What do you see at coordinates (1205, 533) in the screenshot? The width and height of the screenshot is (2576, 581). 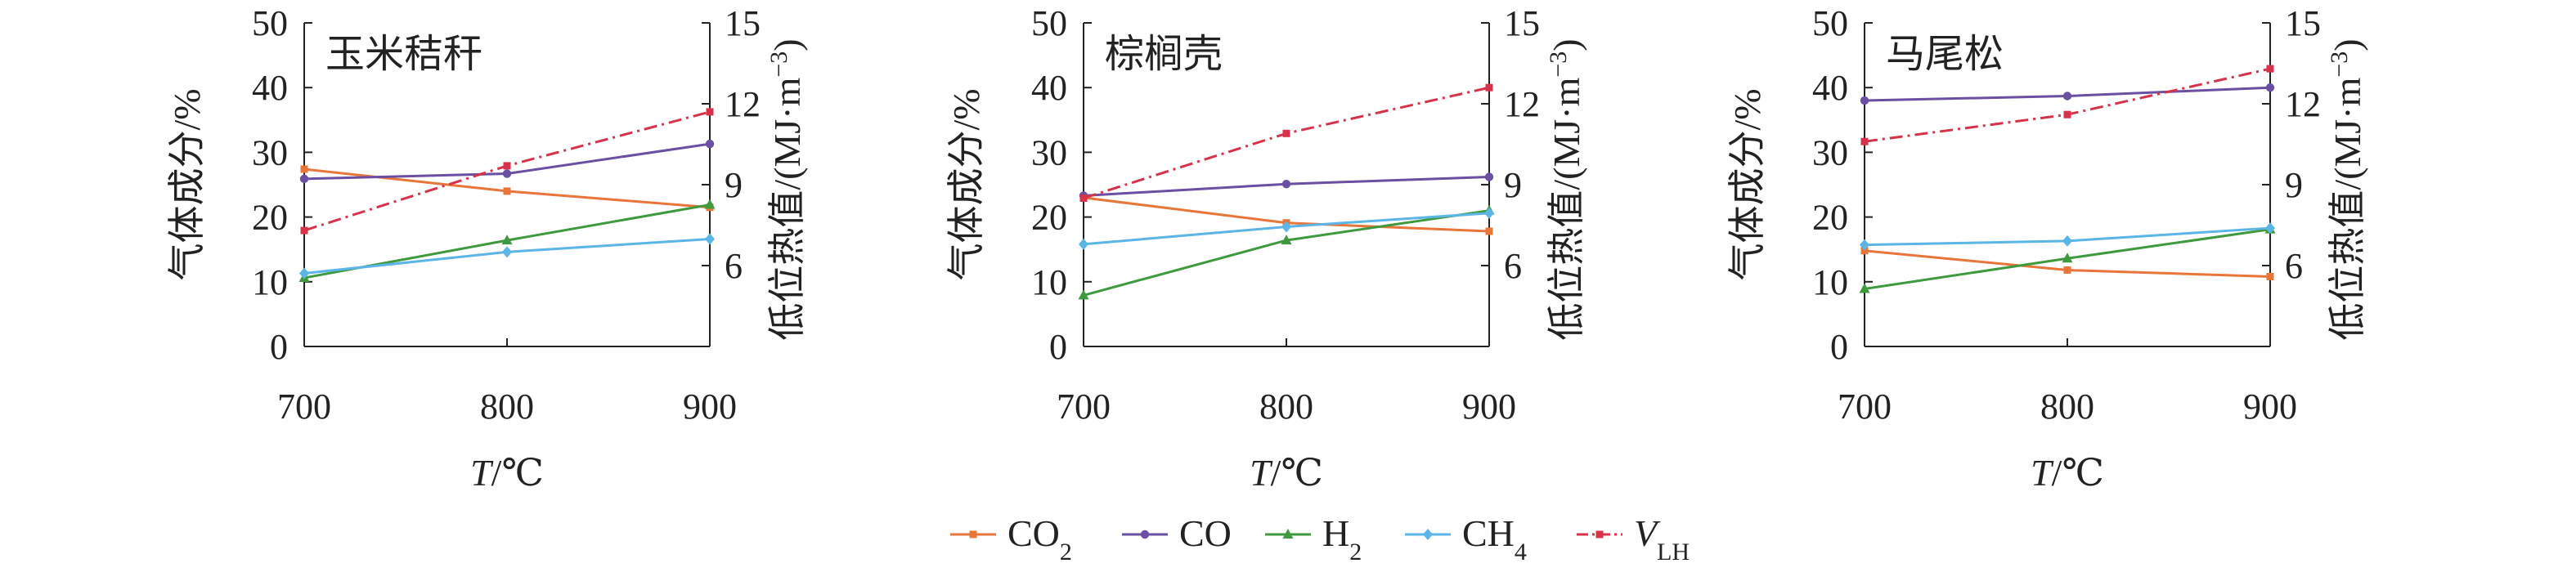 I see `legend-label: CO` at bounding box center [1205, 533].